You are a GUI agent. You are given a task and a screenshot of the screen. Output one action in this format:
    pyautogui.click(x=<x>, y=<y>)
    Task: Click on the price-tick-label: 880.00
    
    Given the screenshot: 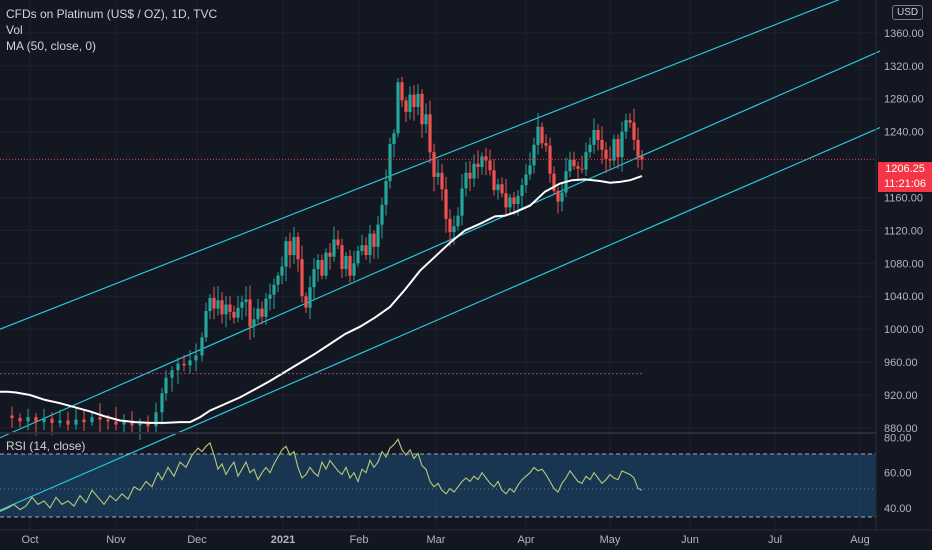 What is the action you would take?
    pyautogui.click(x=901, y=429)
    